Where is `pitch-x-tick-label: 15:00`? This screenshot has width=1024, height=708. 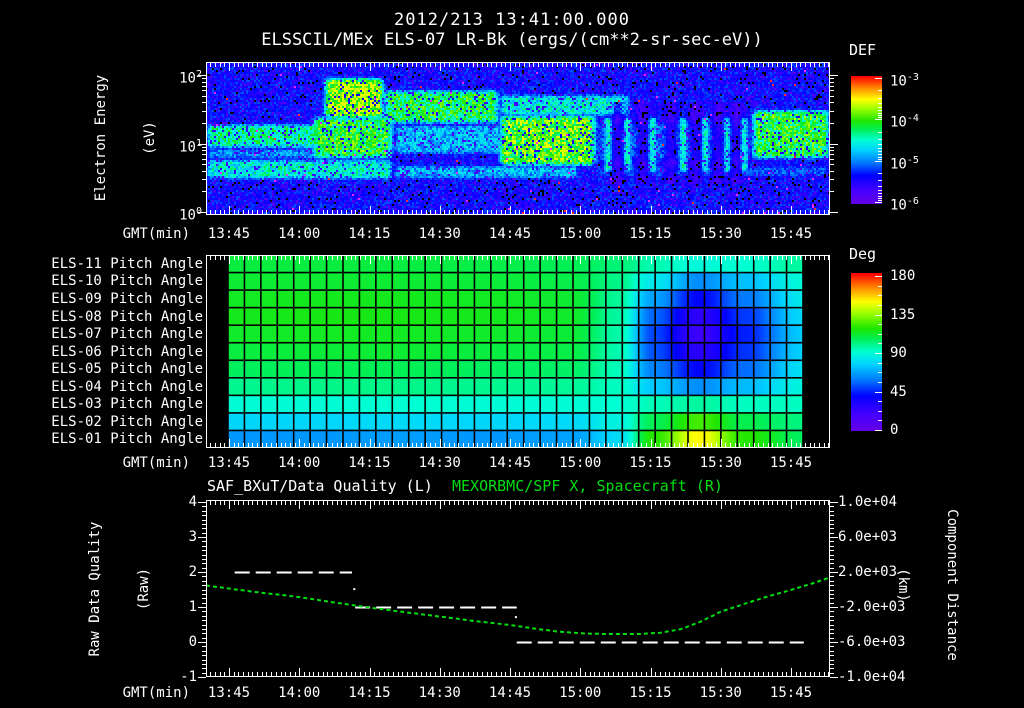
pitch-x-tick-label: 15:00 is located at coordinates (580, 463).